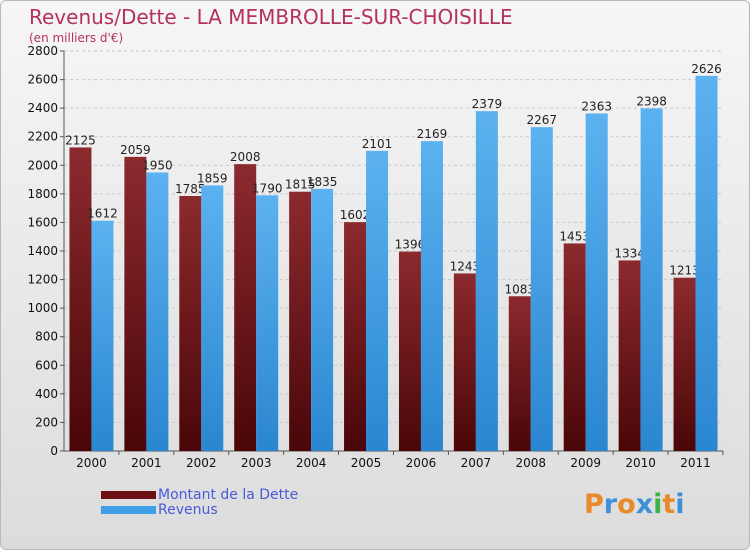 This screenshot has width=750, height=550. What do you see at coordinates (256, 463) in the screenshot?
I see `x-tick-label: 2003` at bounding box center [256, 463].